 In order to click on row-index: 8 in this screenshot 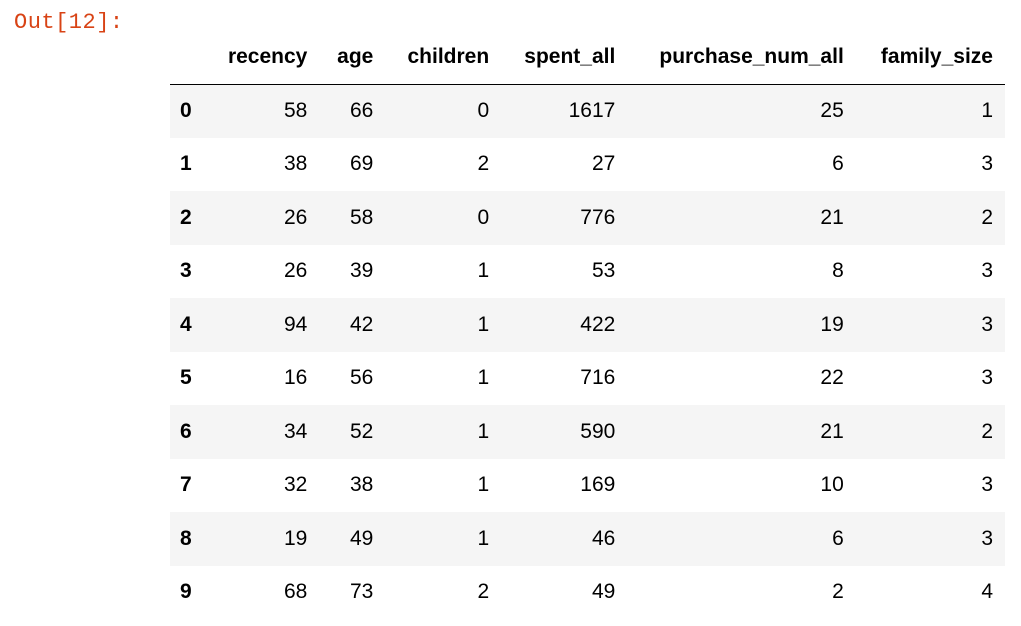, I will do `click(186, 538)`.